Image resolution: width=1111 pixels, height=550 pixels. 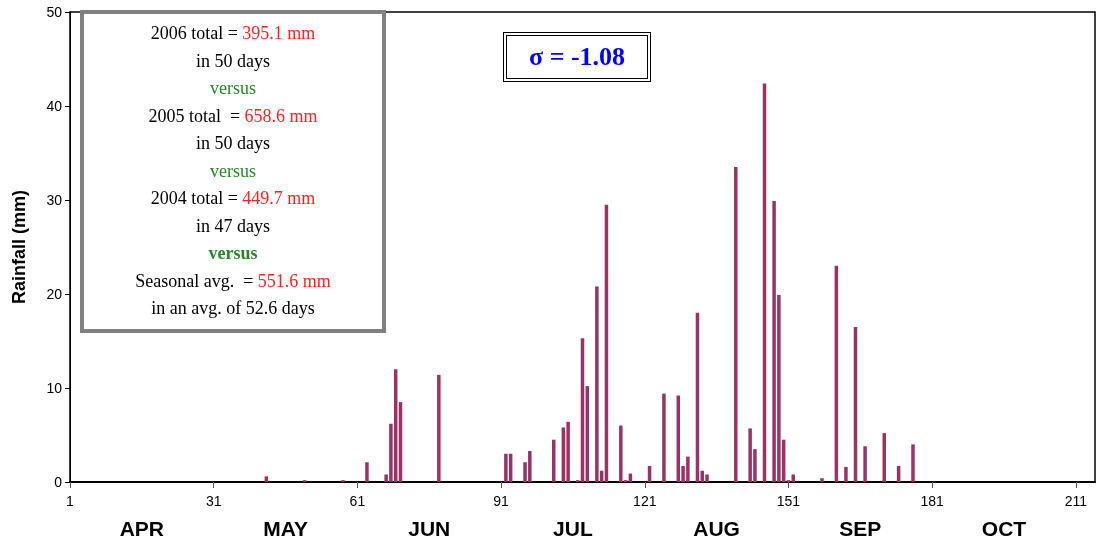 I want to click on x-tick-label: 1, so click(x=70, y=501).